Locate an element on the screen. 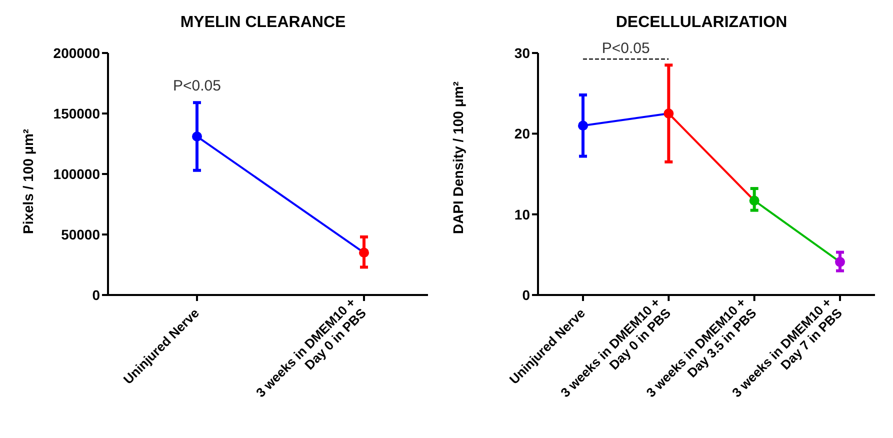 The width and height of the screenshot is (893, 438). y-tick-label: 20 is located at coordinates (522, 134).